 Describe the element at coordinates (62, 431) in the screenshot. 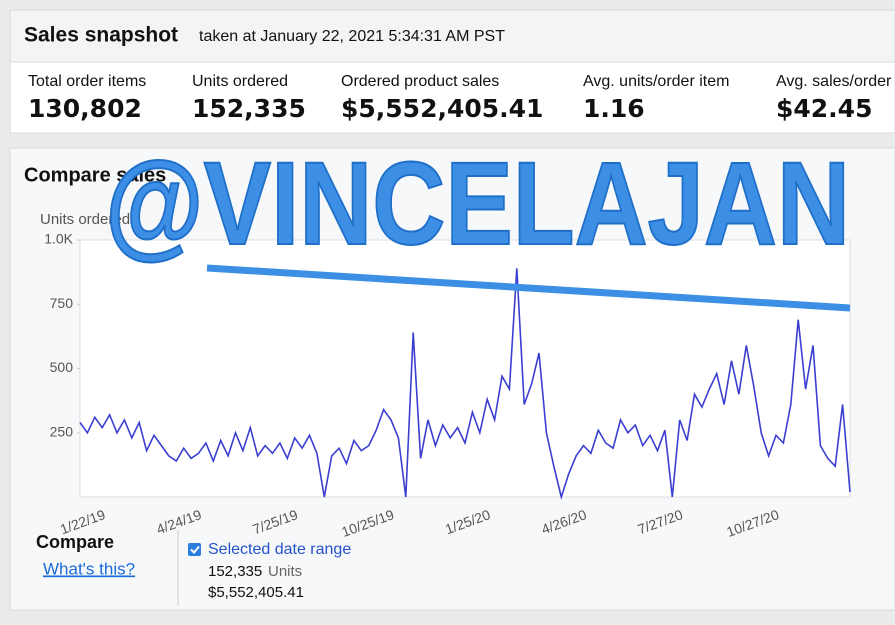

I see `y-tick-label: 250` at that location.